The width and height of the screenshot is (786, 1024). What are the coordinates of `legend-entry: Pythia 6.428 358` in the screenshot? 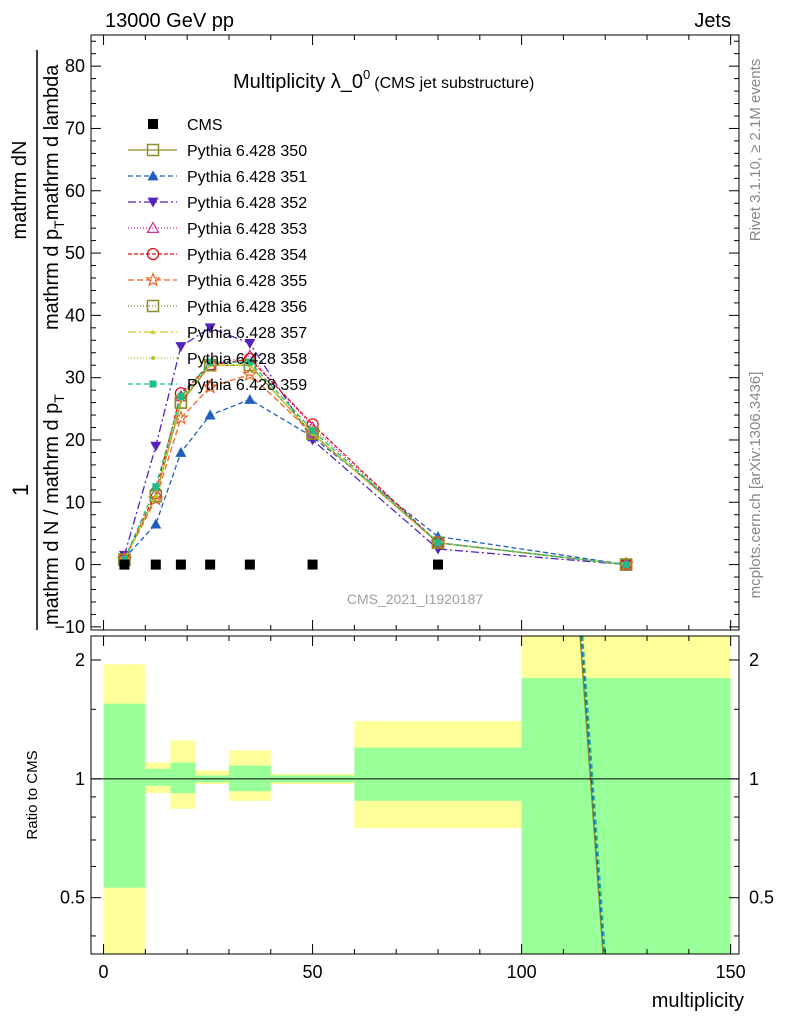 It's located at (217, 359).